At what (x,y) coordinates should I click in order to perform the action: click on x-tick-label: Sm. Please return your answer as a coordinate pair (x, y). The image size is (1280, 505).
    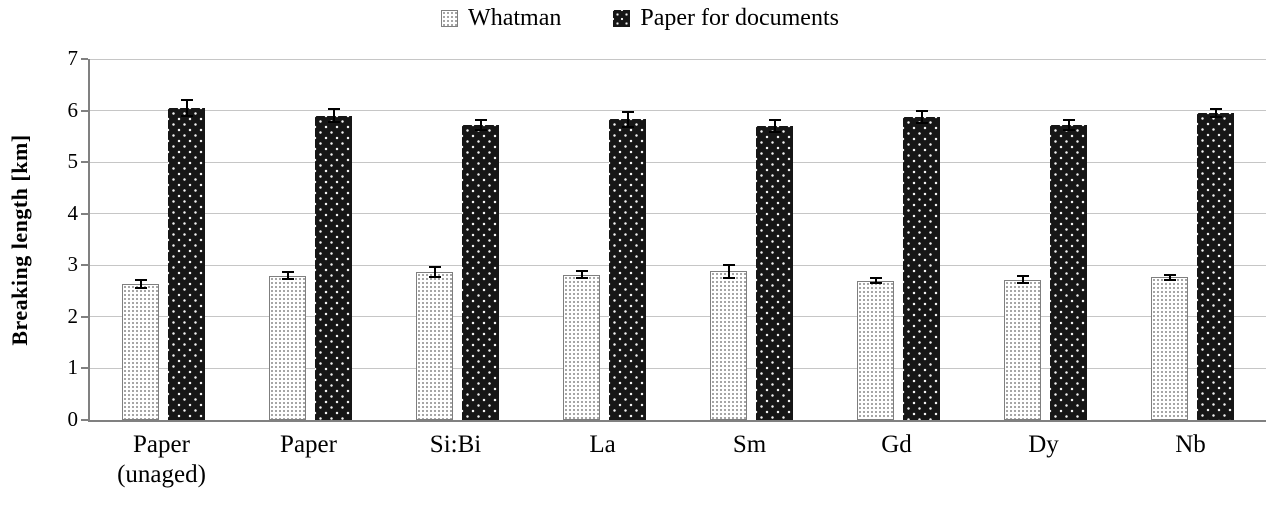
    Looking at the image, I should click on (749, 444).